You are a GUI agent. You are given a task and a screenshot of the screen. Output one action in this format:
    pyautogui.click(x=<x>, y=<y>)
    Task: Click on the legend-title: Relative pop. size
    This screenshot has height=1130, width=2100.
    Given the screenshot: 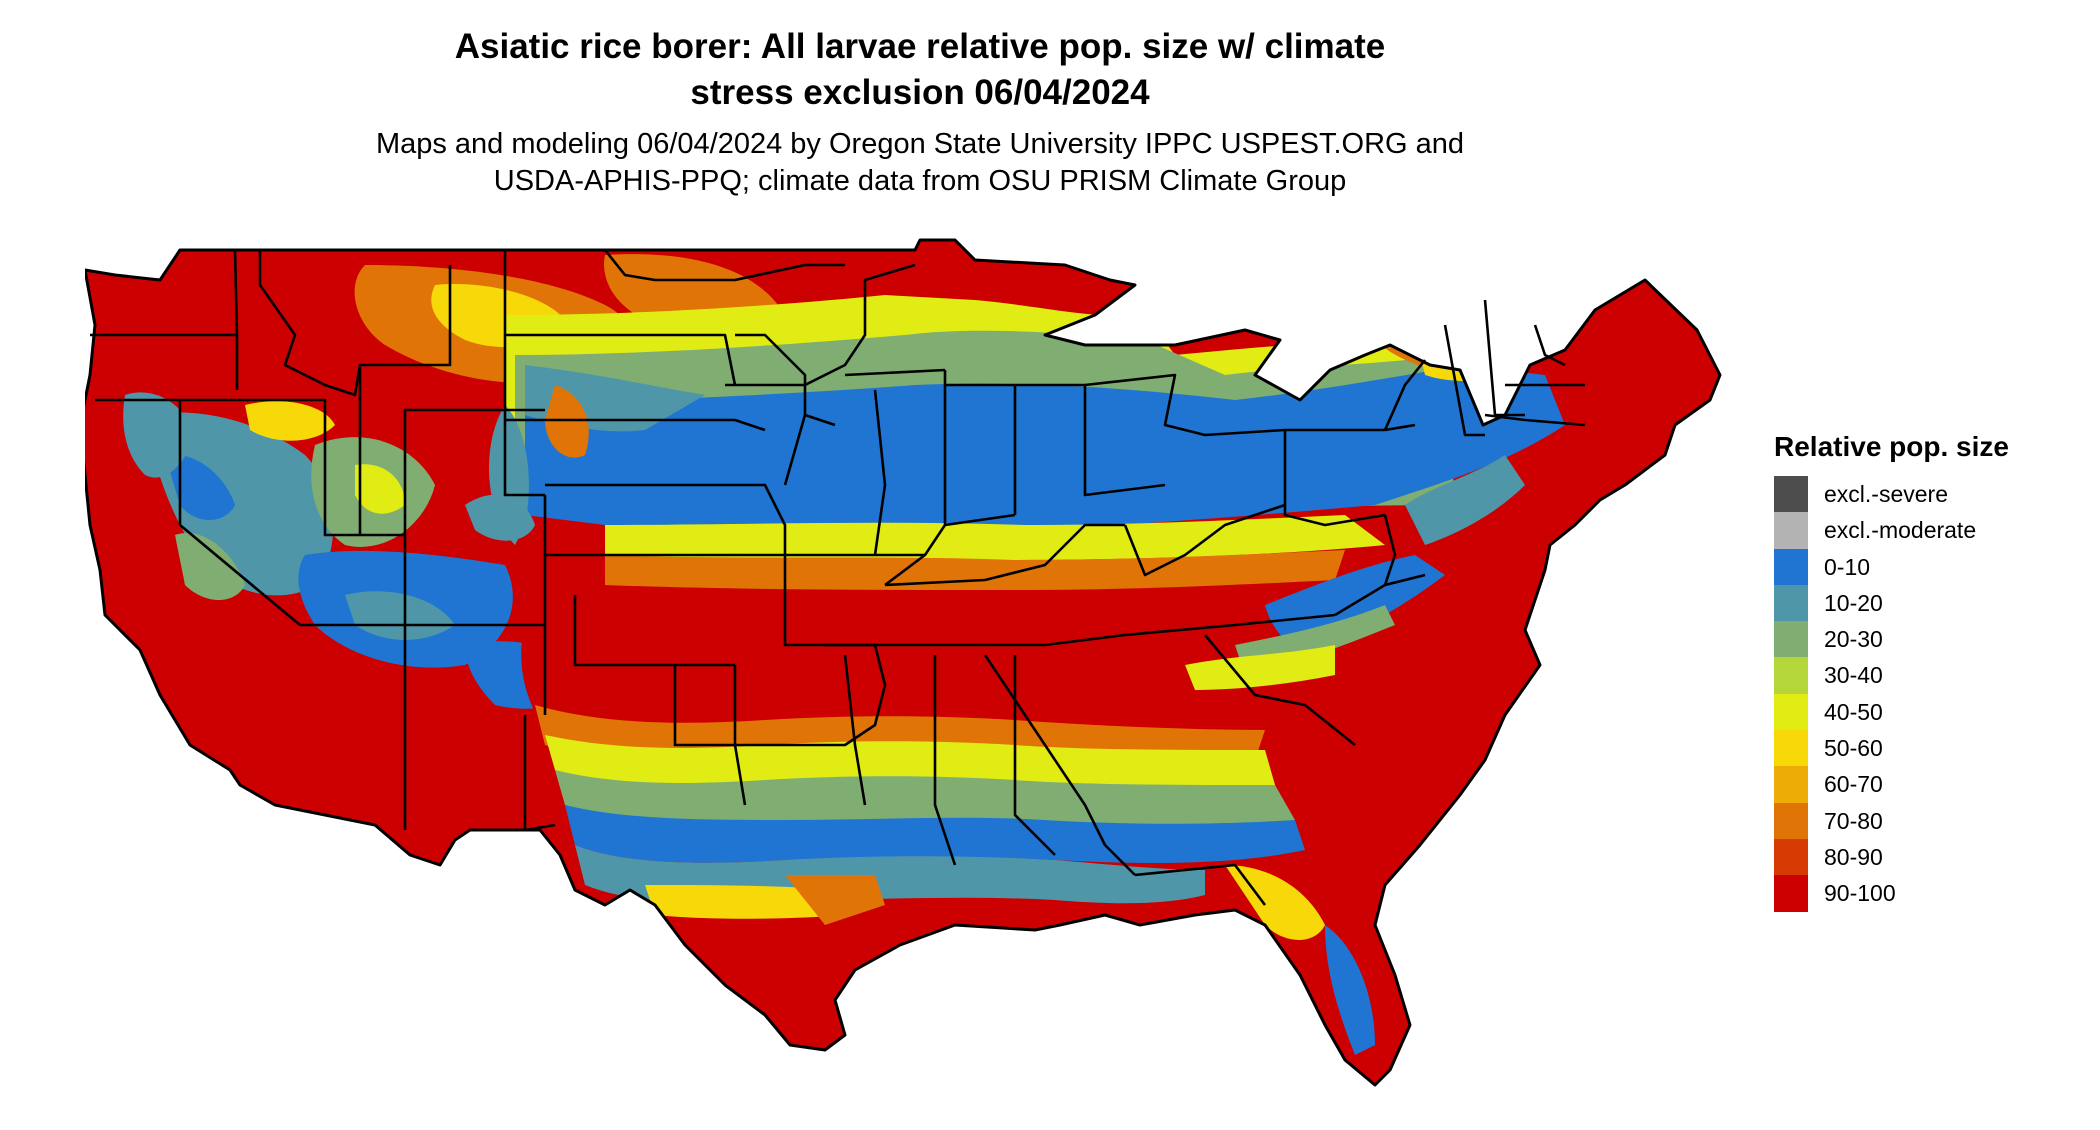 What is the action you would take?
    pyautogui.click(x=1891, y=446)
    